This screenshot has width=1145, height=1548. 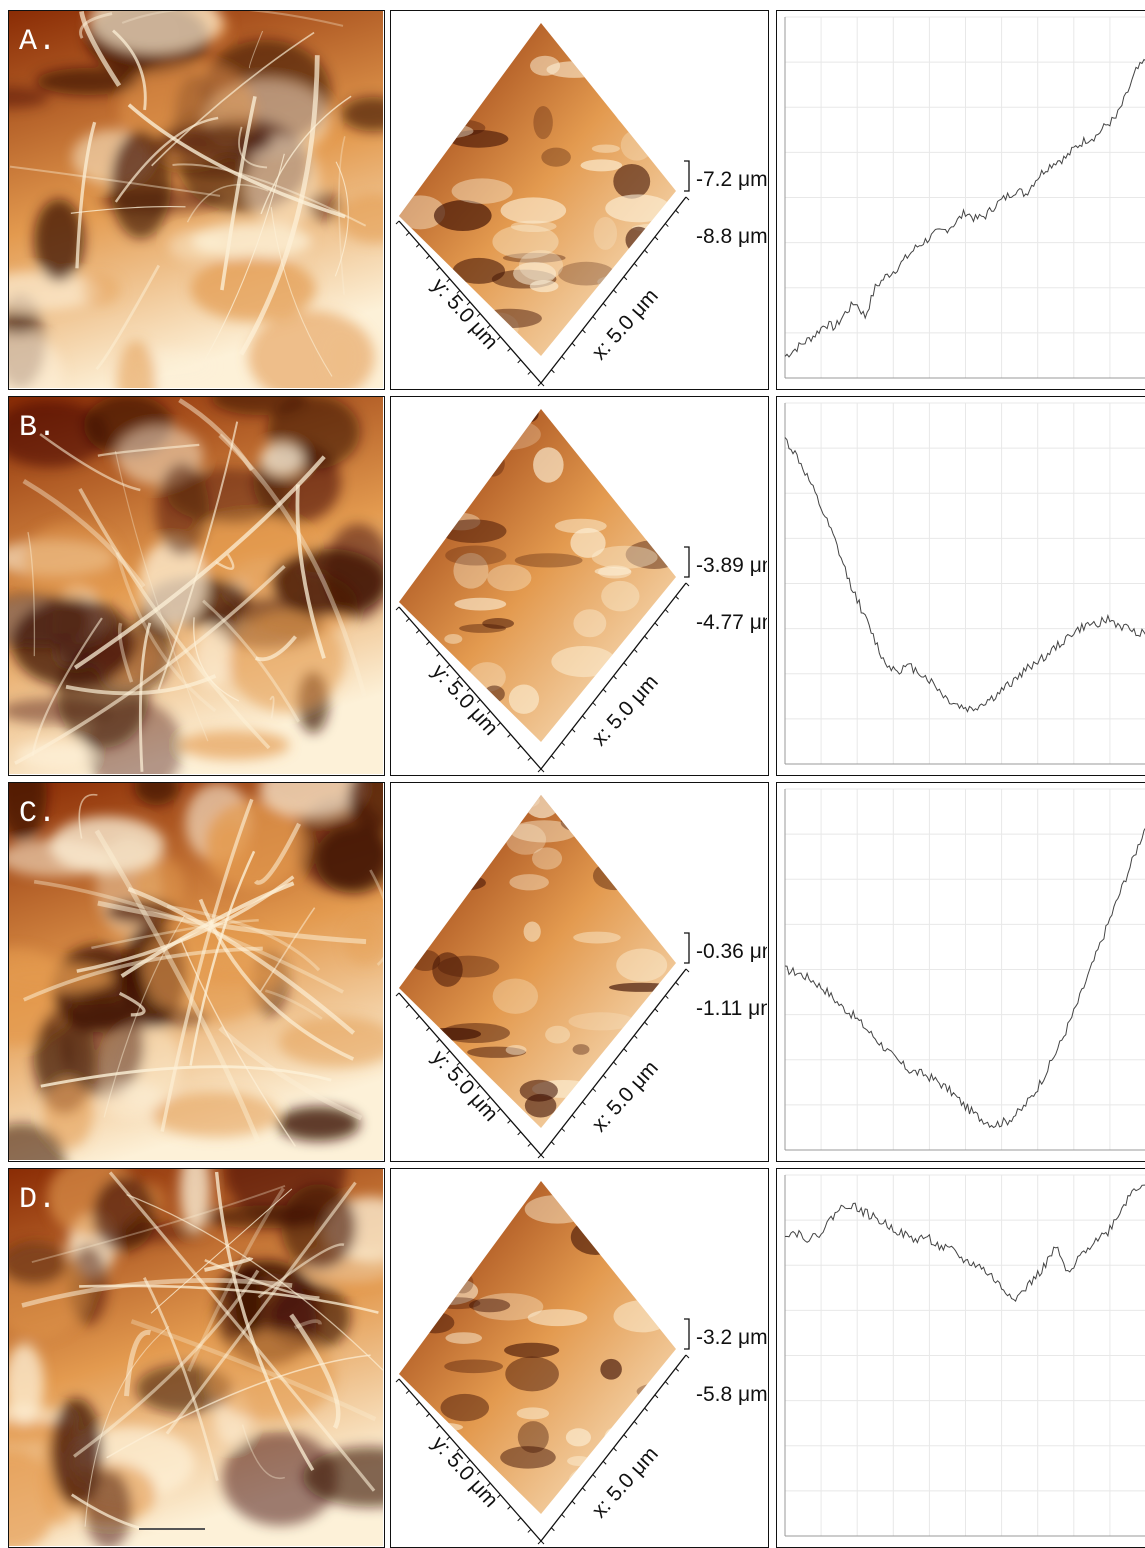 What do you see at coordinates (579, 200) in the screenshot?
I see `afm-3d-topography: -7.2 μm -8.8 μm y: 5.0 μm x: 5.0 μm` at bounding box center [579, 200].